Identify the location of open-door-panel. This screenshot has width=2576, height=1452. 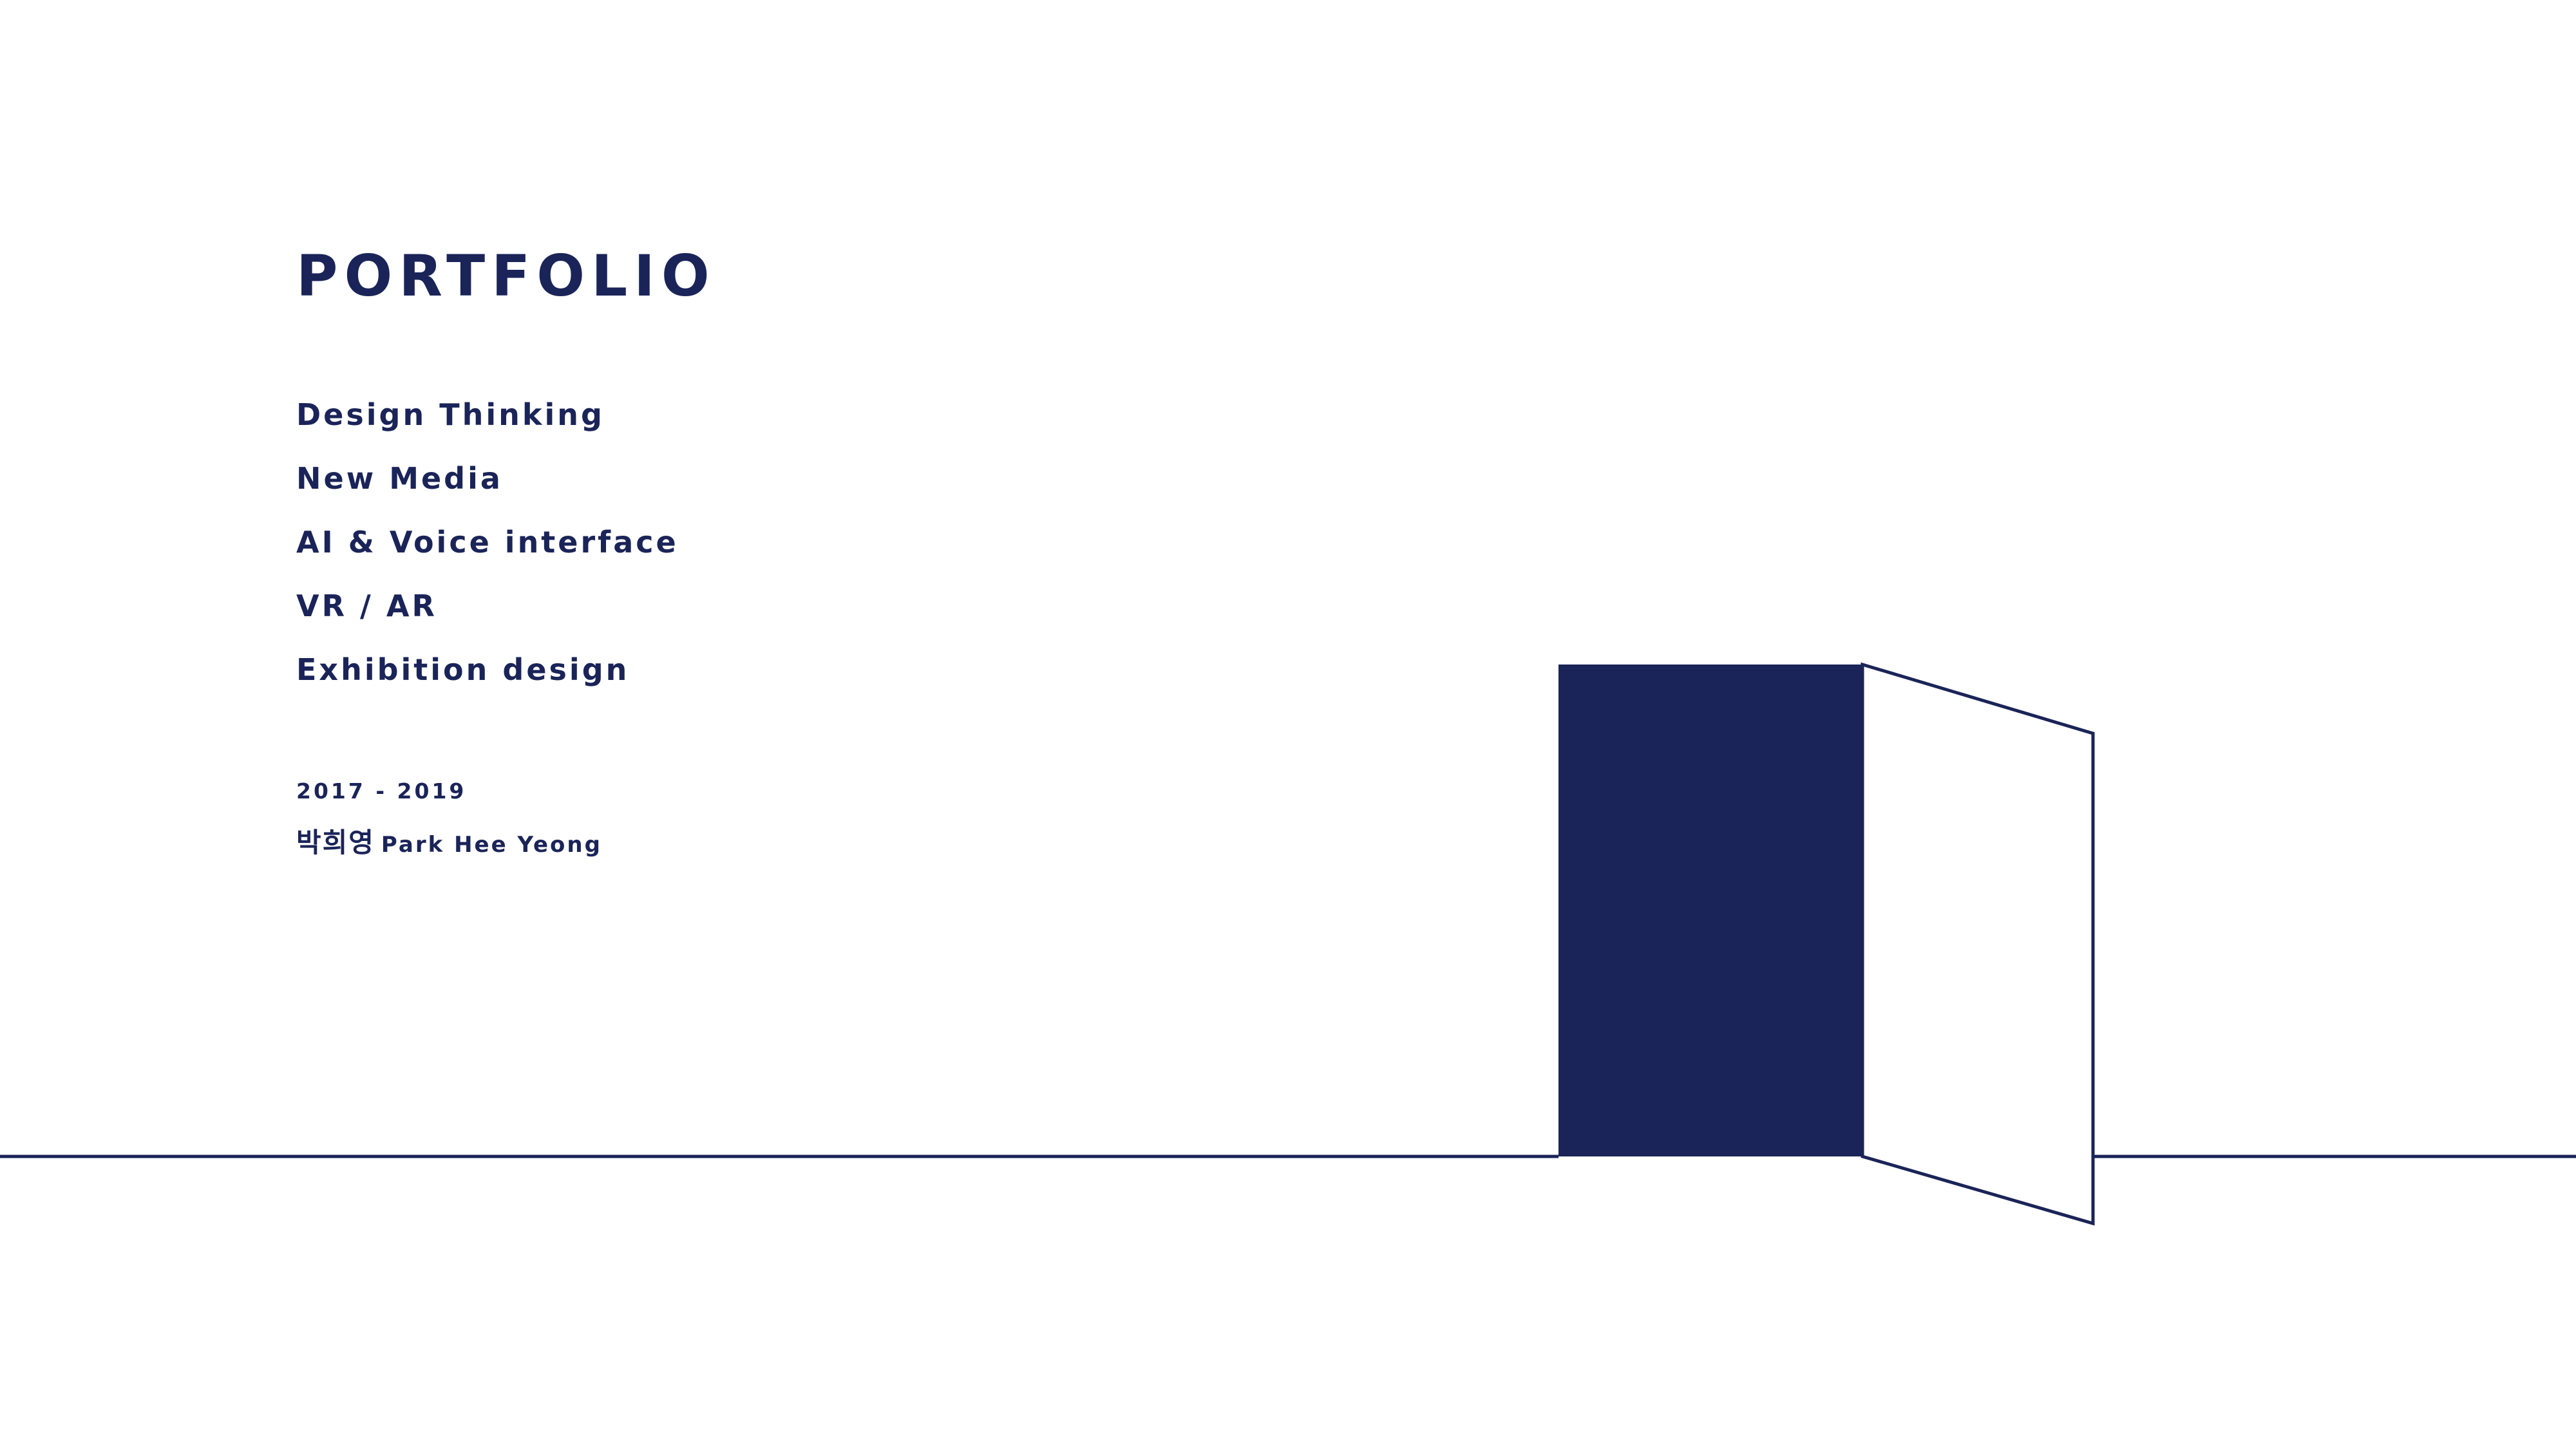
(1978, 944).